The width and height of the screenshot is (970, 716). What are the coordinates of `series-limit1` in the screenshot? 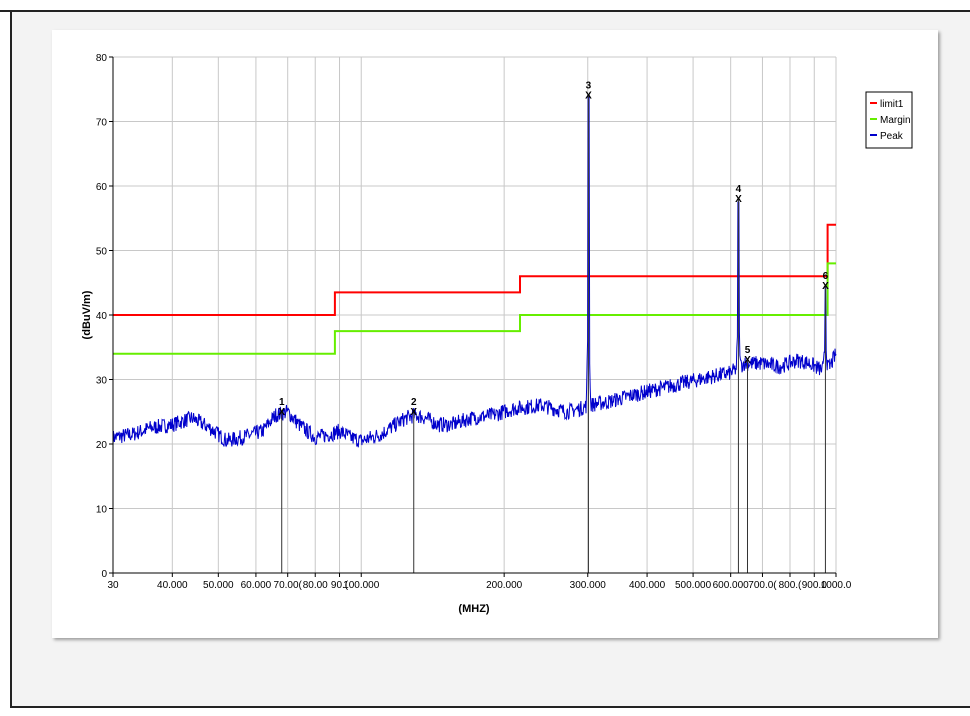 It's located at (474, 269).